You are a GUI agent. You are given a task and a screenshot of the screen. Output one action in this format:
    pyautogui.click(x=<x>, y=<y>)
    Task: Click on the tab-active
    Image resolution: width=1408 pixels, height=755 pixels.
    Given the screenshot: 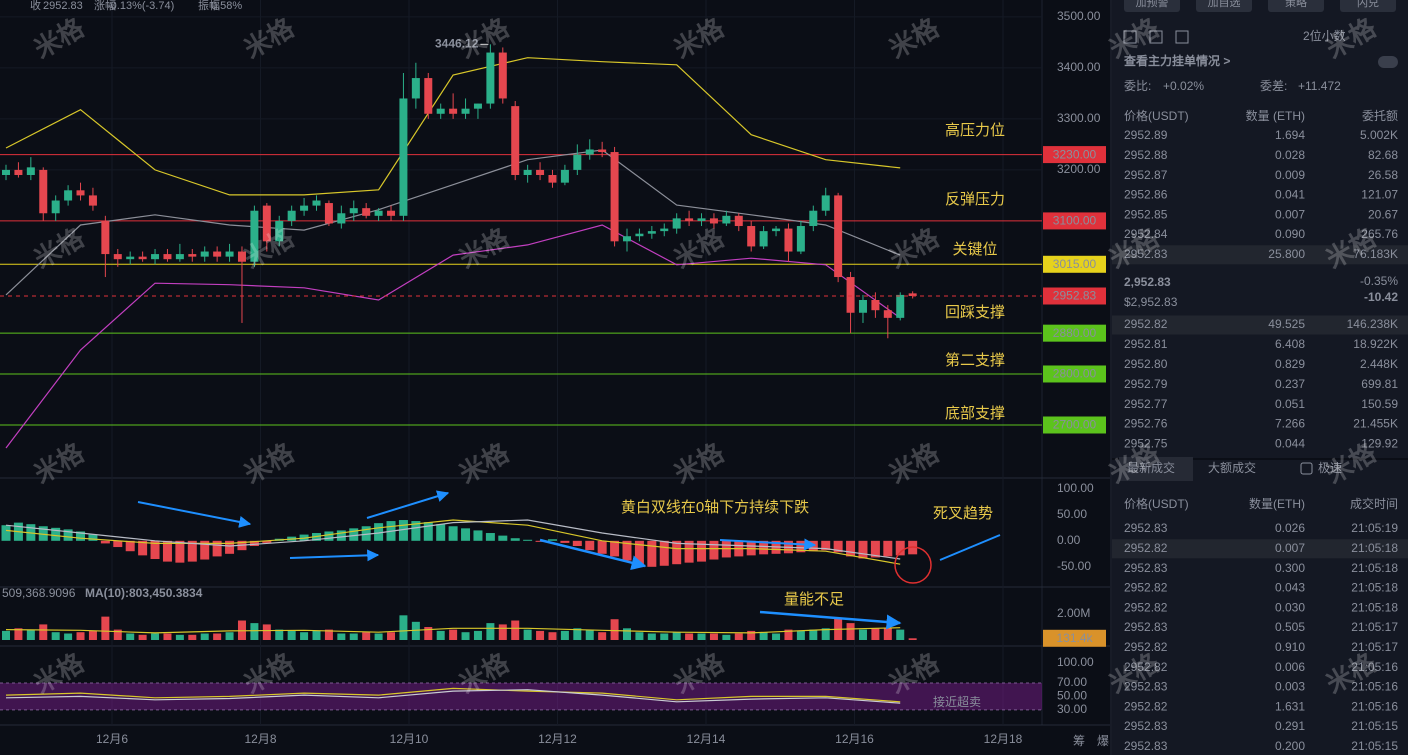 What is the action you would take?
    pyautogui.click(x=1156, y=469)
    